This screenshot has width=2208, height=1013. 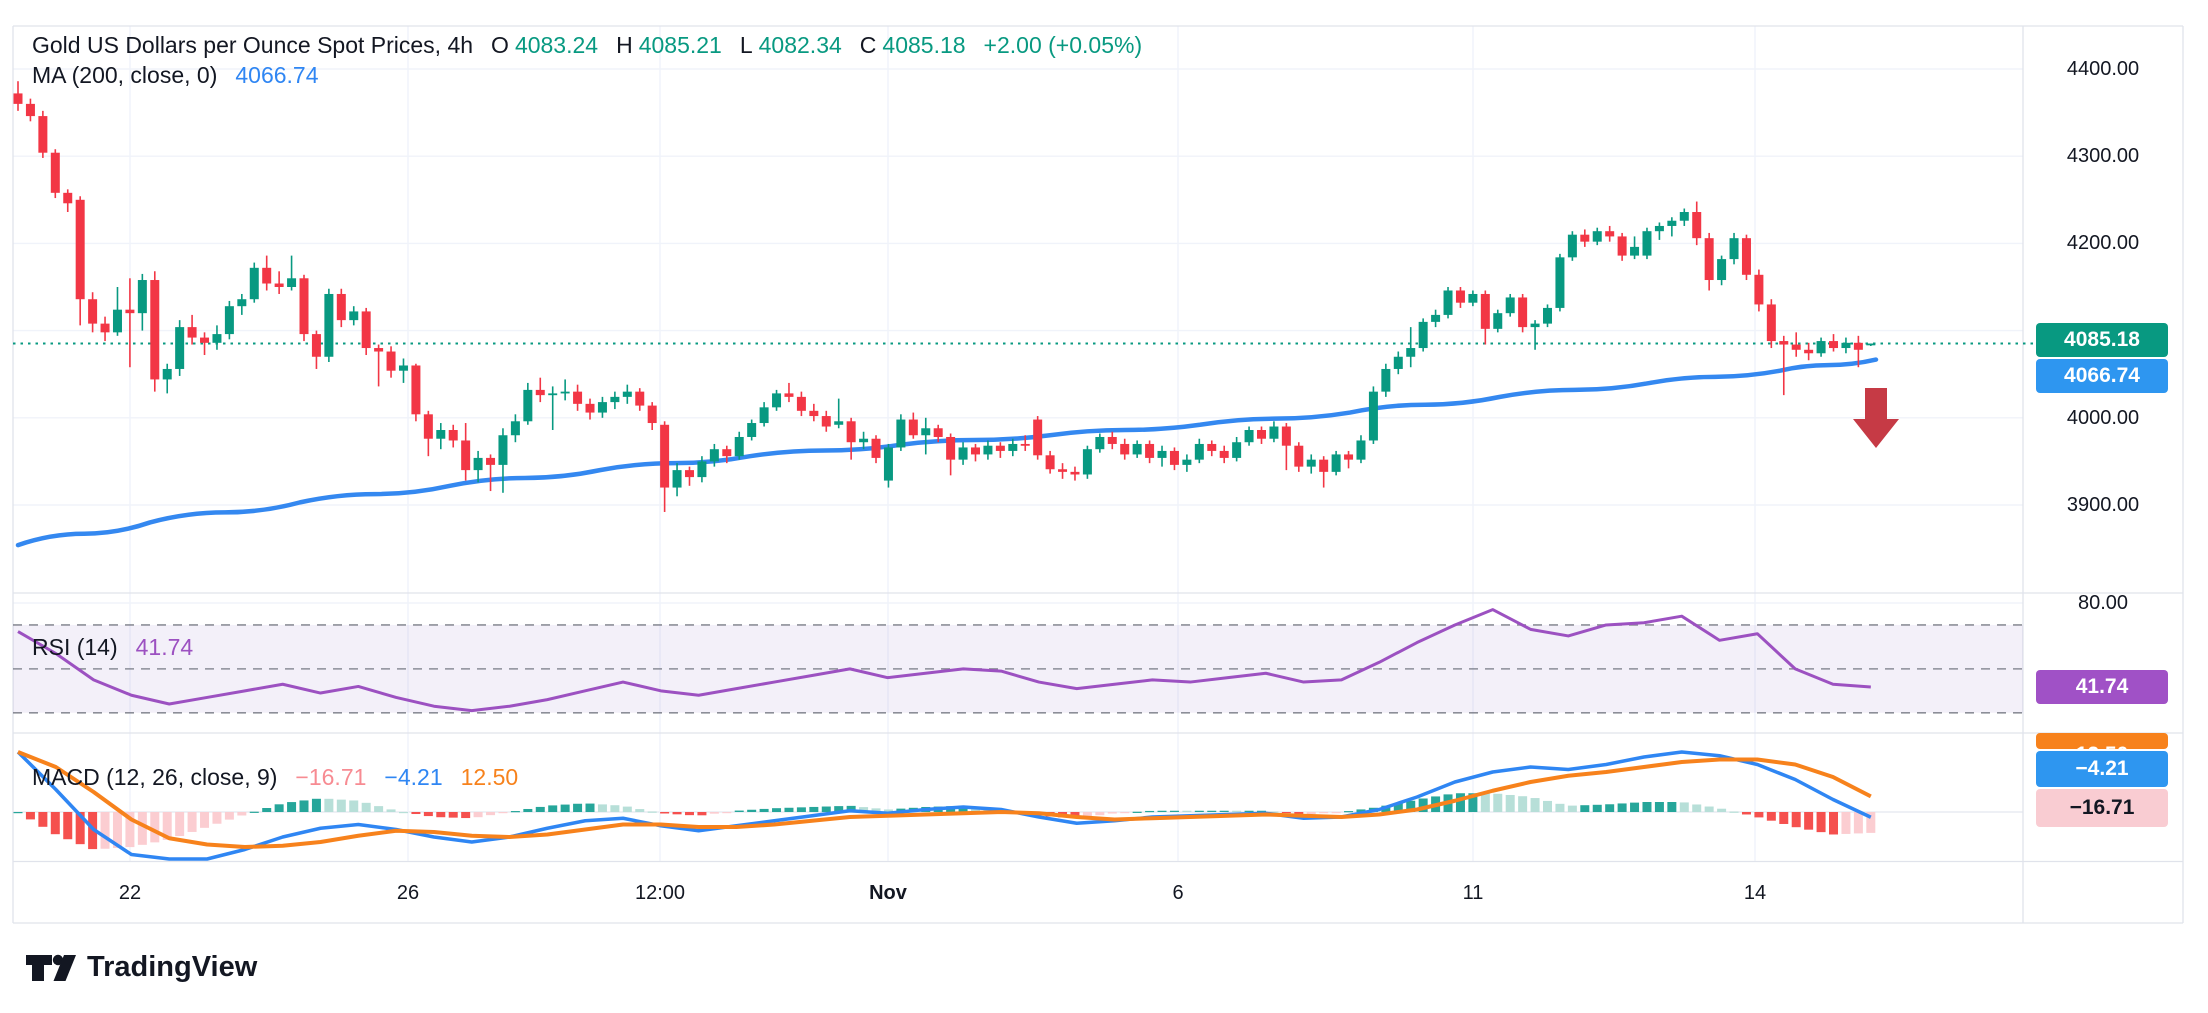 I want to click on price-tick-label: 4300.00, so click(x=2103, y=156).